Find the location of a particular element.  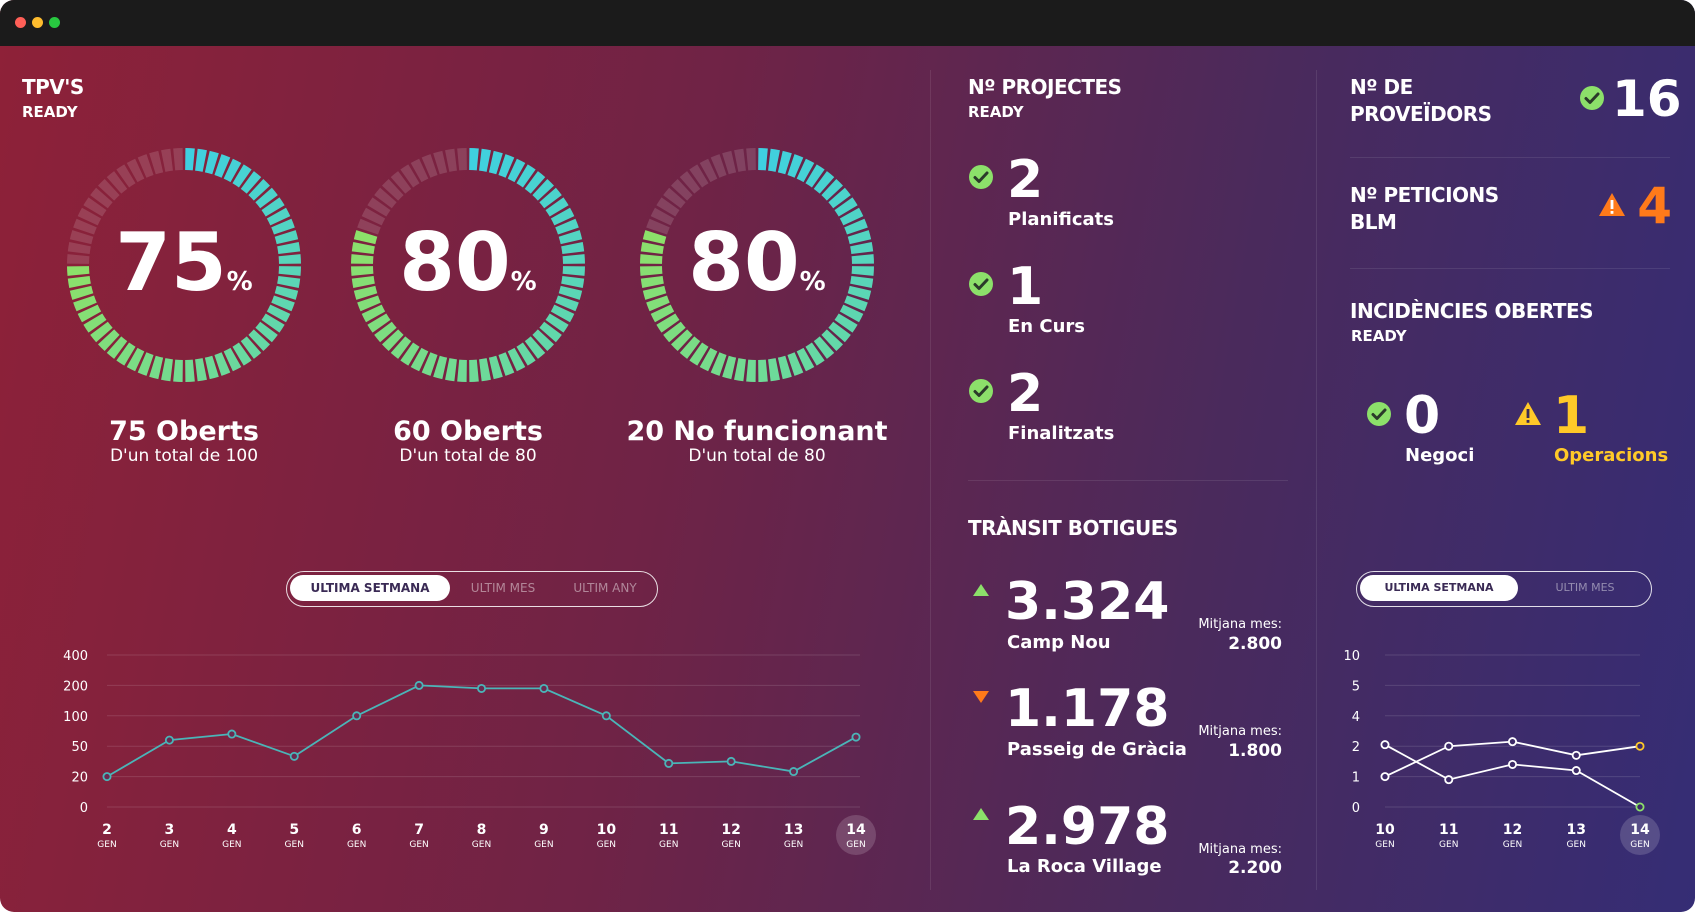

warning-triangle-icon is located at coordinates (1528, 413).